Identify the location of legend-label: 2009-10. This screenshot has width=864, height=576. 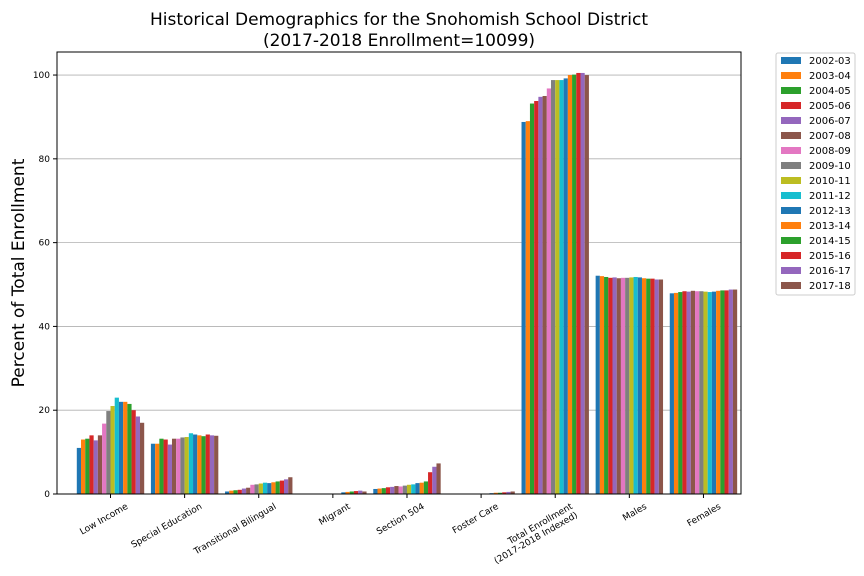
(830, 166).